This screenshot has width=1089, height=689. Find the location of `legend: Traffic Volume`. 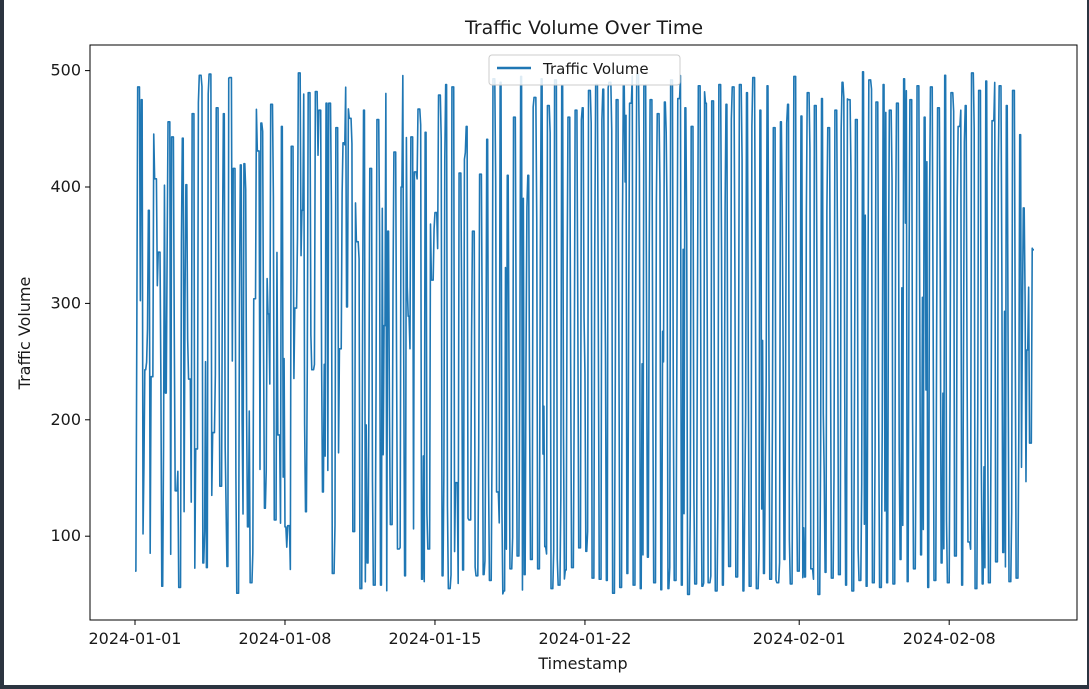

legend: Traffic Volume is located at coordinates (584, 70).